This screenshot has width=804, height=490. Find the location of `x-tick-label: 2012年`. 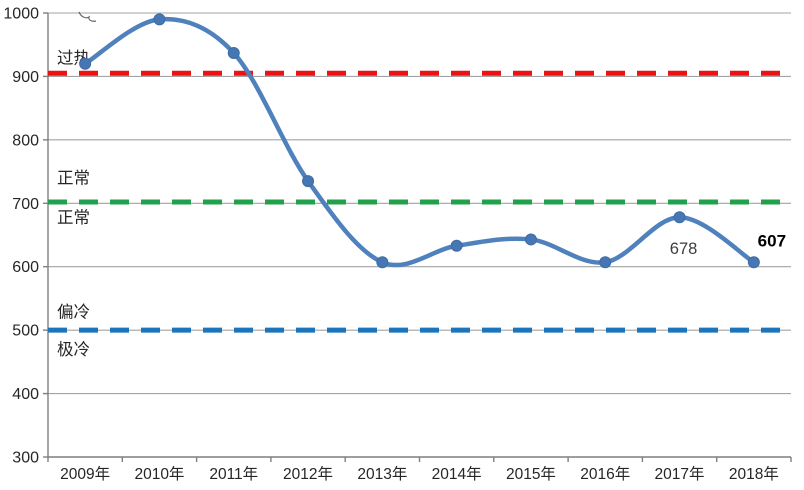

x-tick-label: 2012年 is located at coordinates (308, 474).